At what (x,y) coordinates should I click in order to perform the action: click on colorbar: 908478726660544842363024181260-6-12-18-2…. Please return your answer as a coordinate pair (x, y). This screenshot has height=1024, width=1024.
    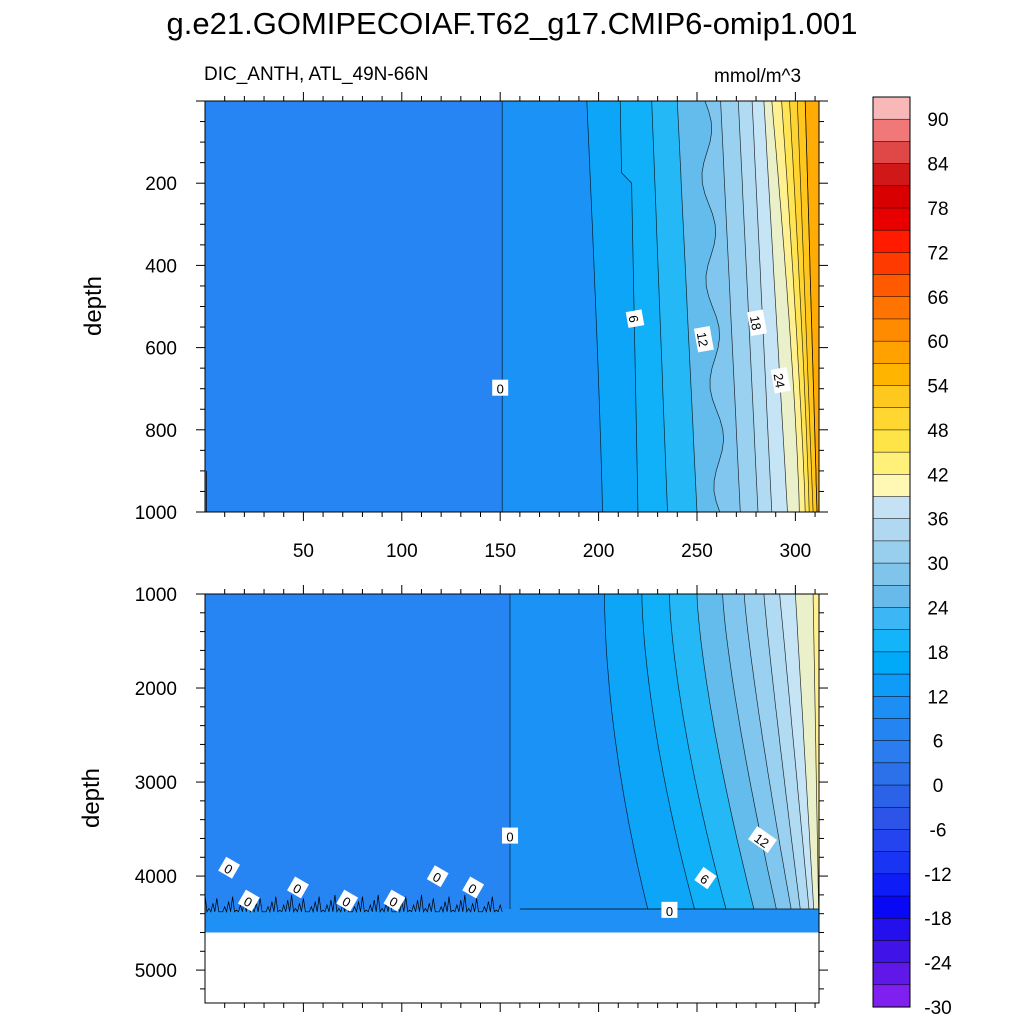
    Looking at the image, I should click on (912, 557).